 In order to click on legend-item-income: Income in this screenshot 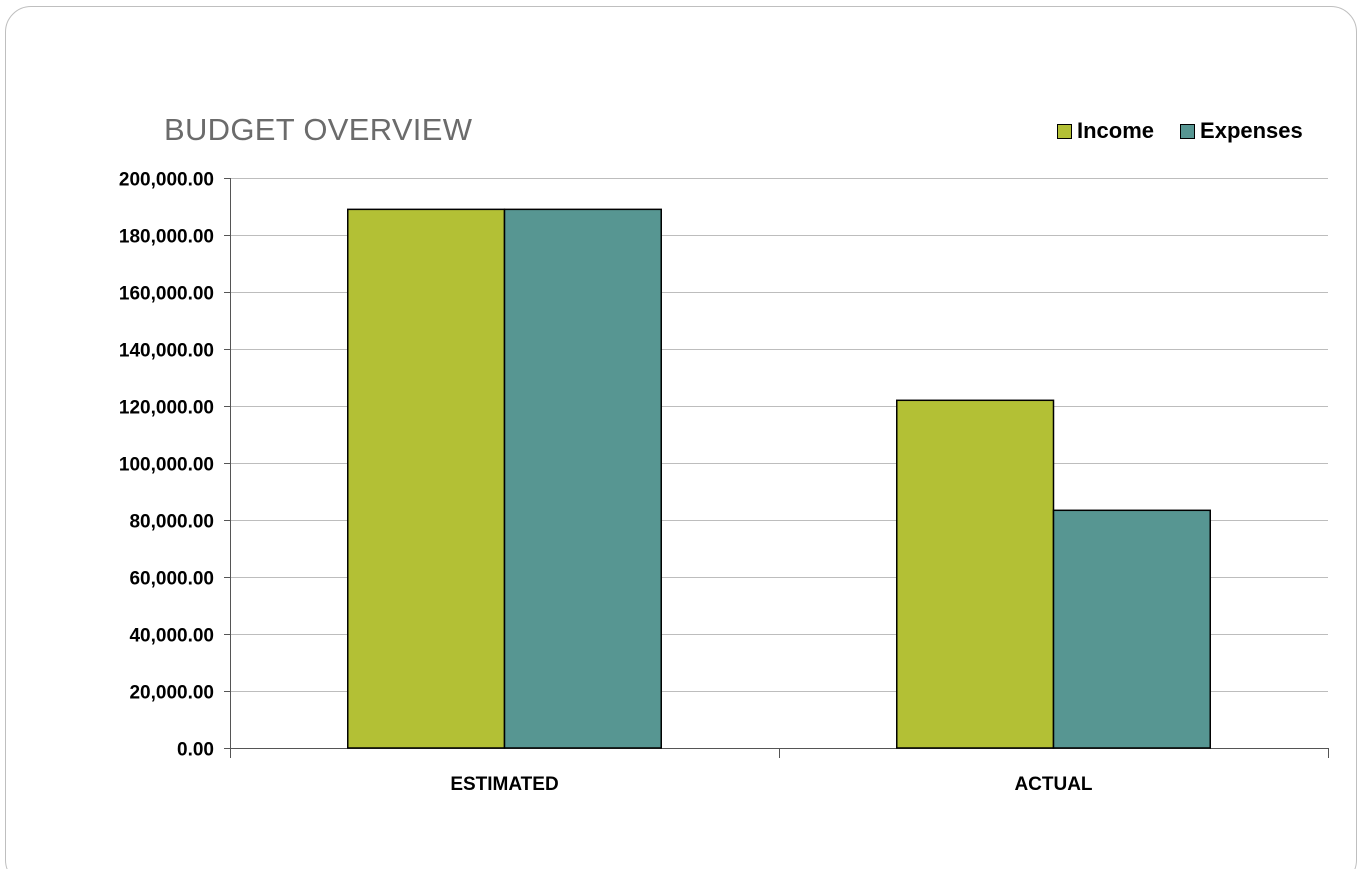, I will do `click(1105, 131)`.